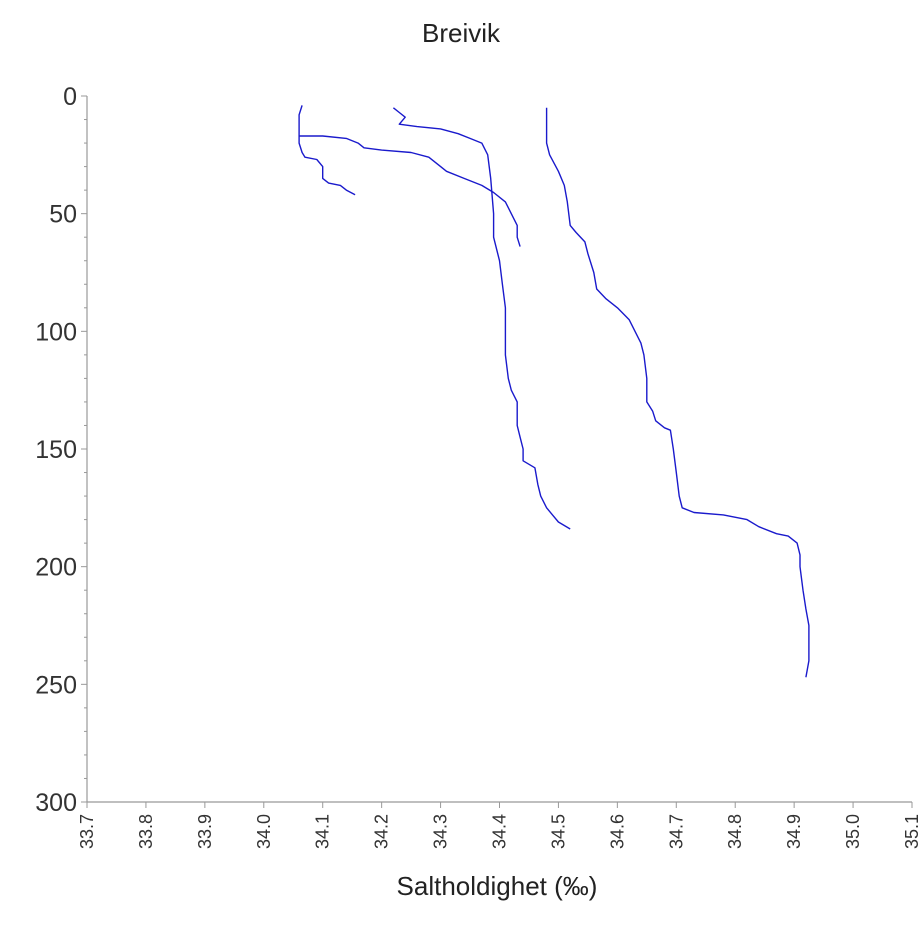  What do you see at coordinates (500, 831) in the screenshot?
I see `x-tick-label: 34.4` at bounding box center [500, 831].